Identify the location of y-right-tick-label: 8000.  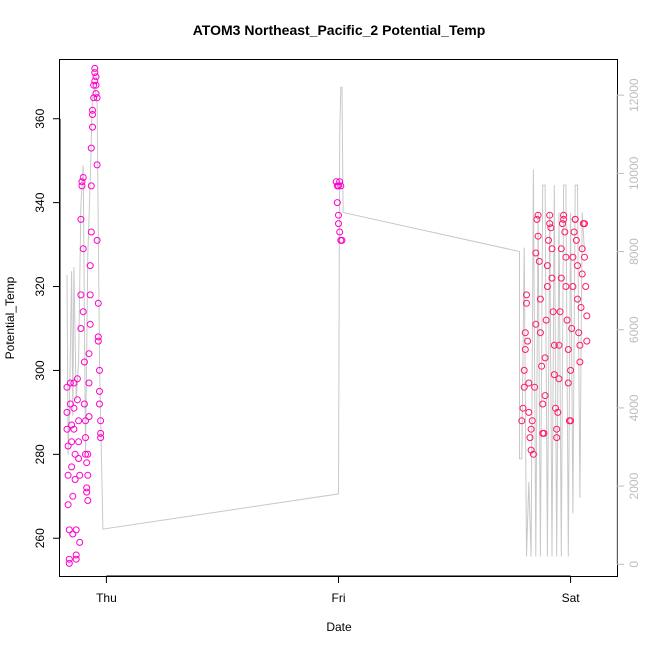
(634, 251).